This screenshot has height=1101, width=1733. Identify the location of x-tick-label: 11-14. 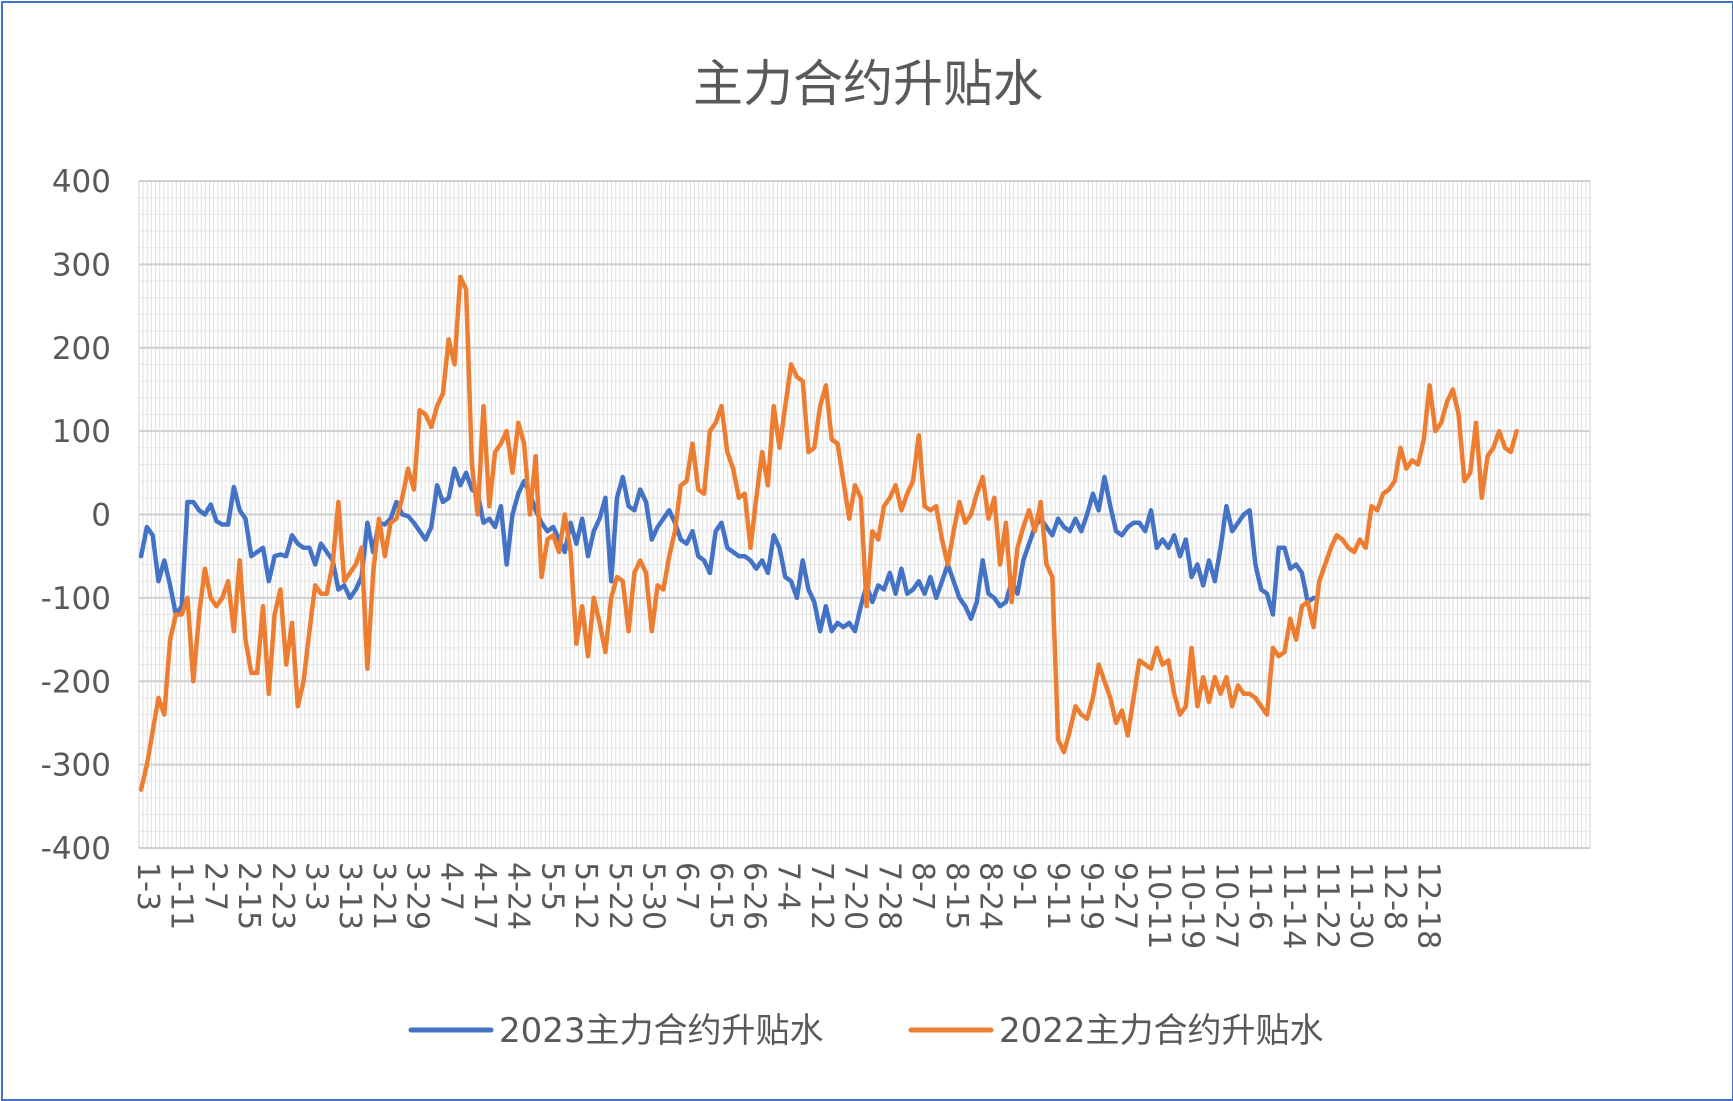
(1293, 905).